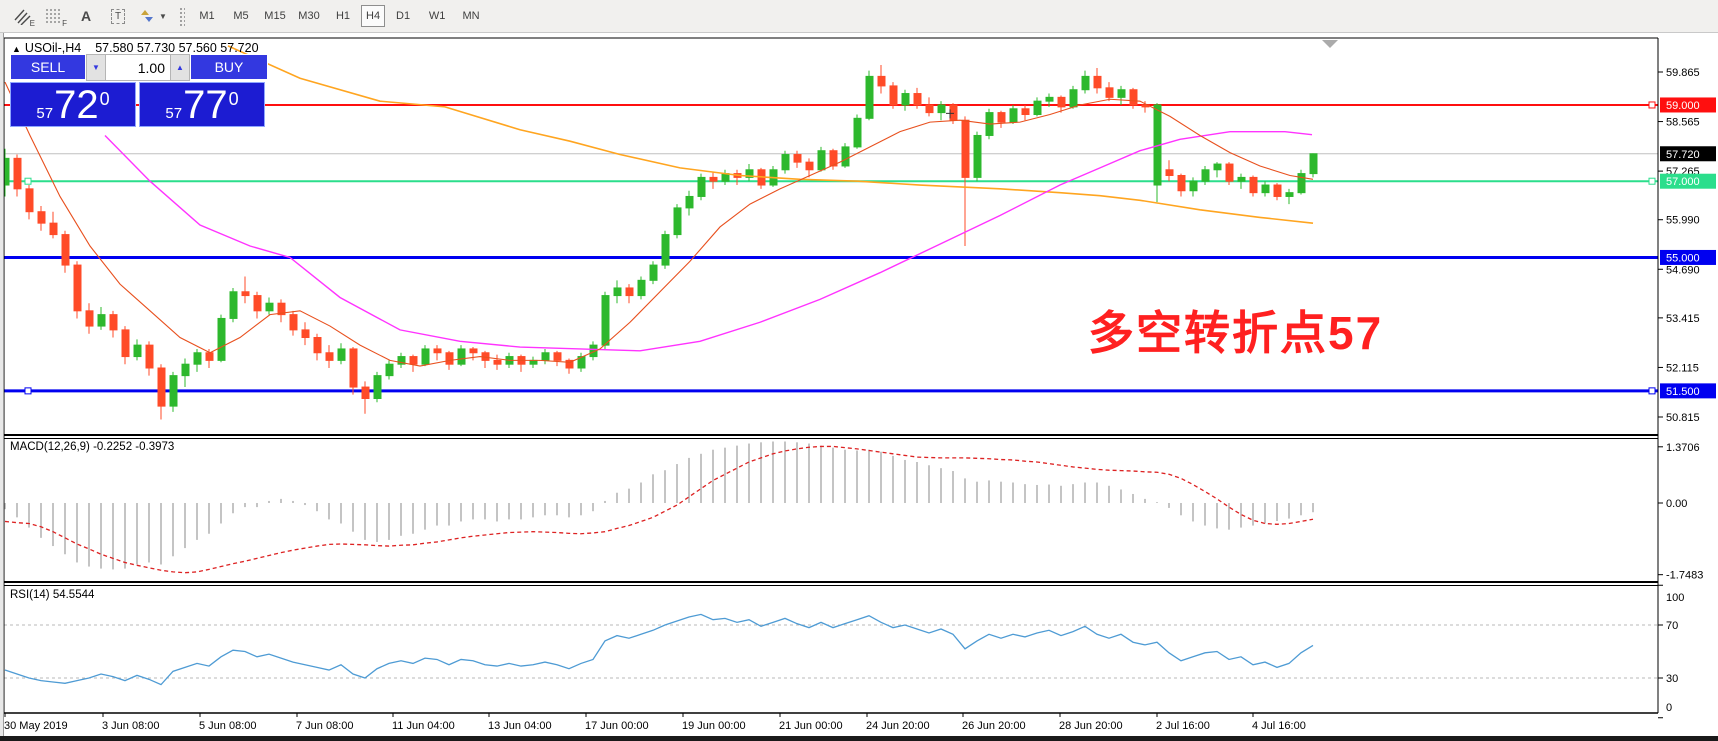 This screenshot has width=1718, height=741. What do you see at coordinates (205, 105) in the screenshot?
I see `buy-price-pips: 77` at bounding box center [205, 105].